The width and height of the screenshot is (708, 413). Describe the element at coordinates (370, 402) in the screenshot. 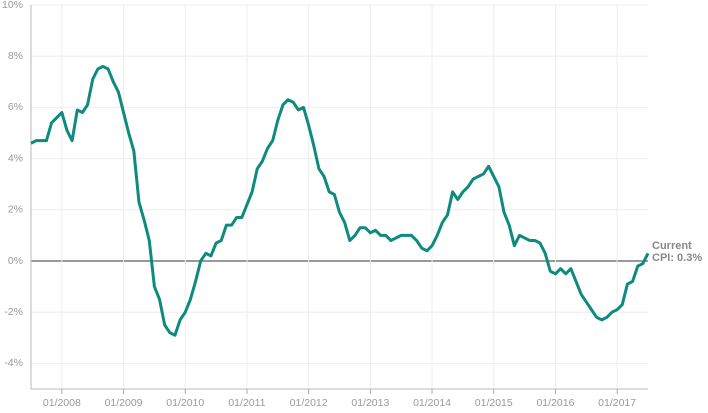

I see `x-tick-label: 01/2013` at that location.